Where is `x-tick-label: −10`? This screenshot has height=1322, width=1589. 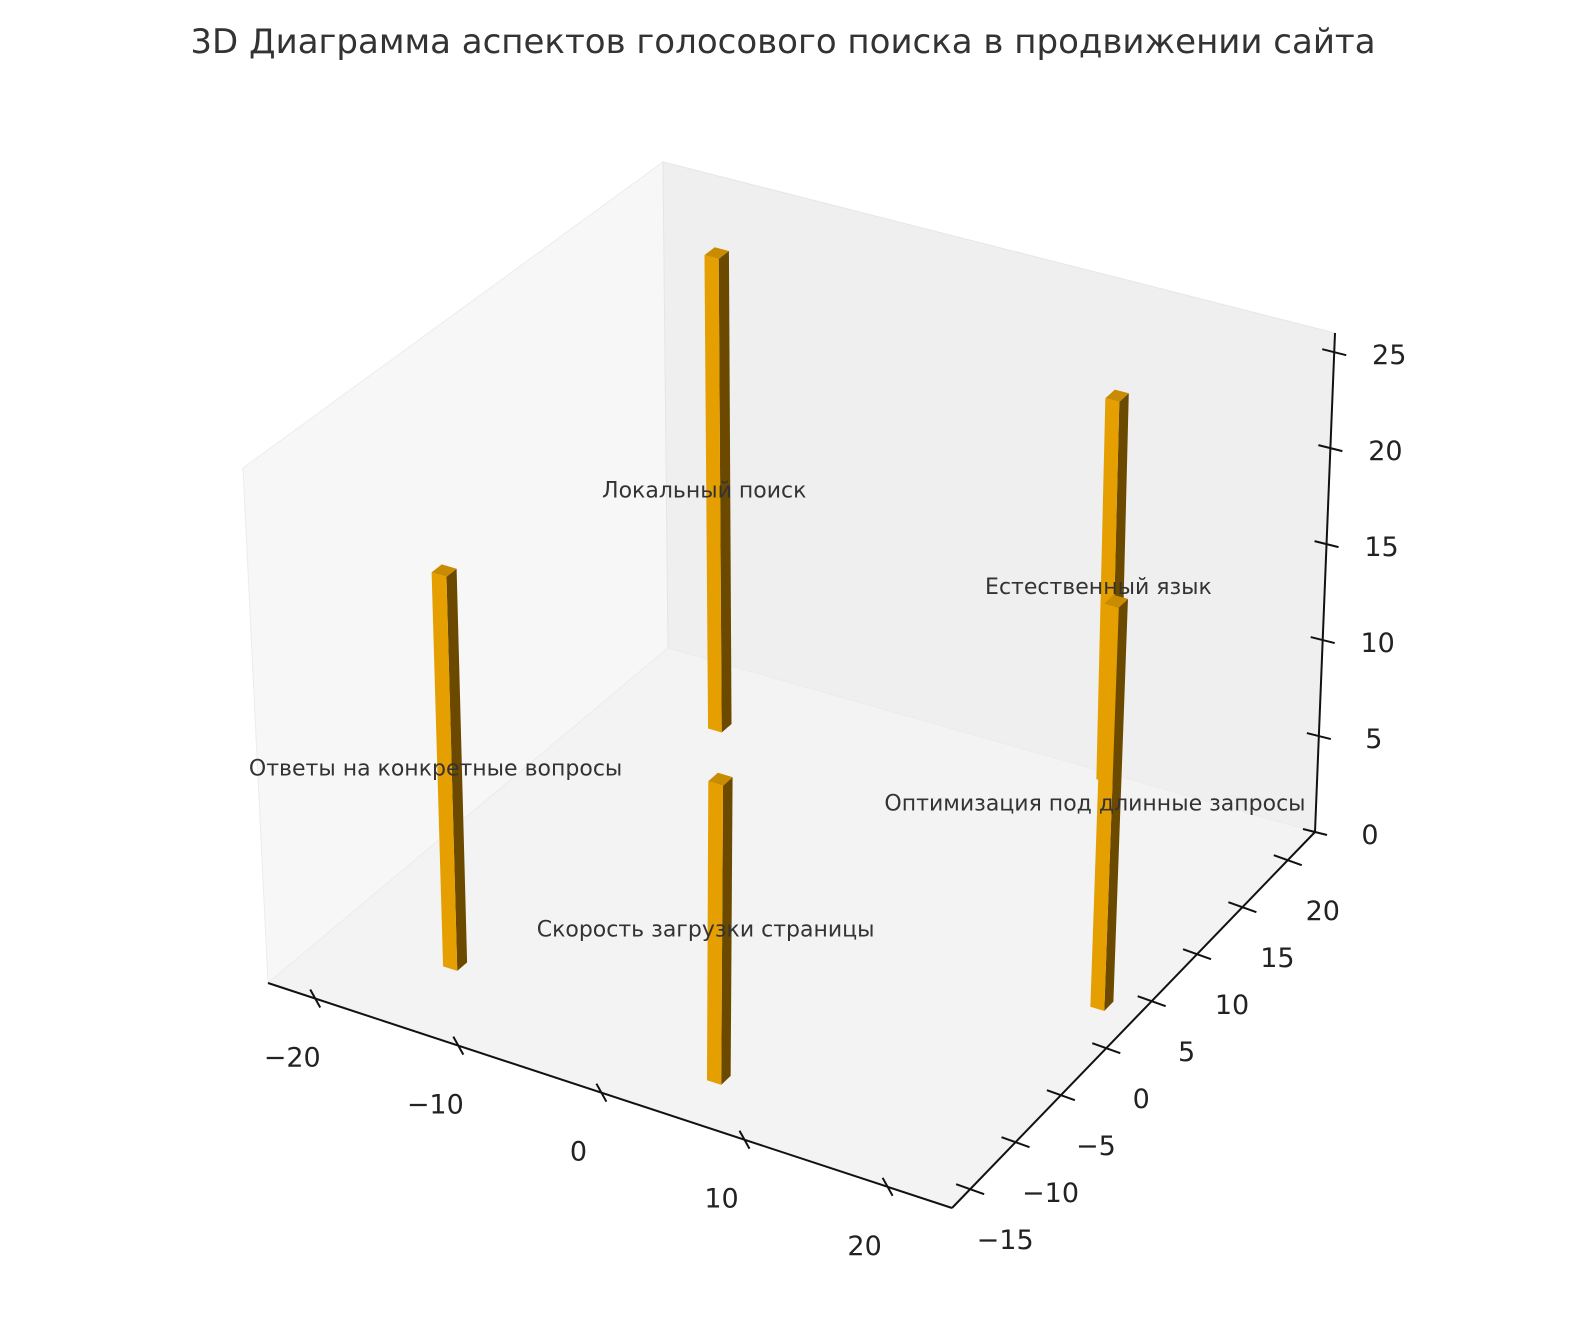 x-tick-label: −10 is located at coordinates (435, 1105).